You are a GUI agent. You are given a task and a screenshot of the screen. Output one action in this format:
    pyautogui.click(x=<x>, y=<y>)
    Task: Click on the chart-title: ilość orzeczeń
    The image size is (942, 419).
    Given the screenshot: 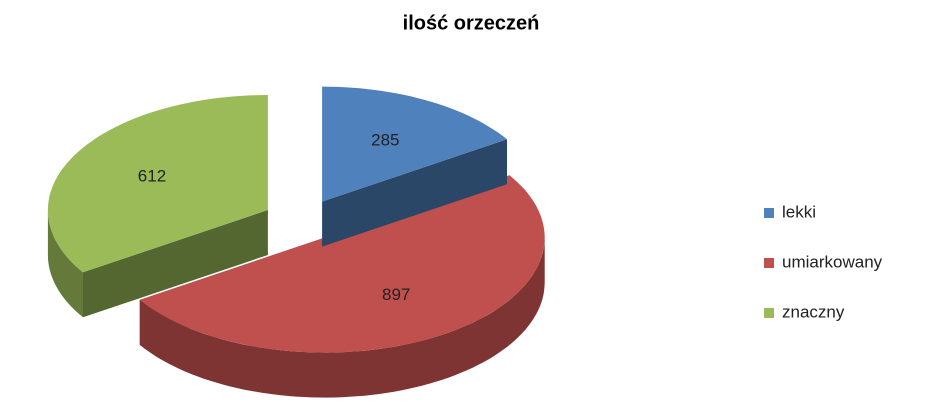 What is the action you would take?
    pyautogui.click(x=471, y=23)
    